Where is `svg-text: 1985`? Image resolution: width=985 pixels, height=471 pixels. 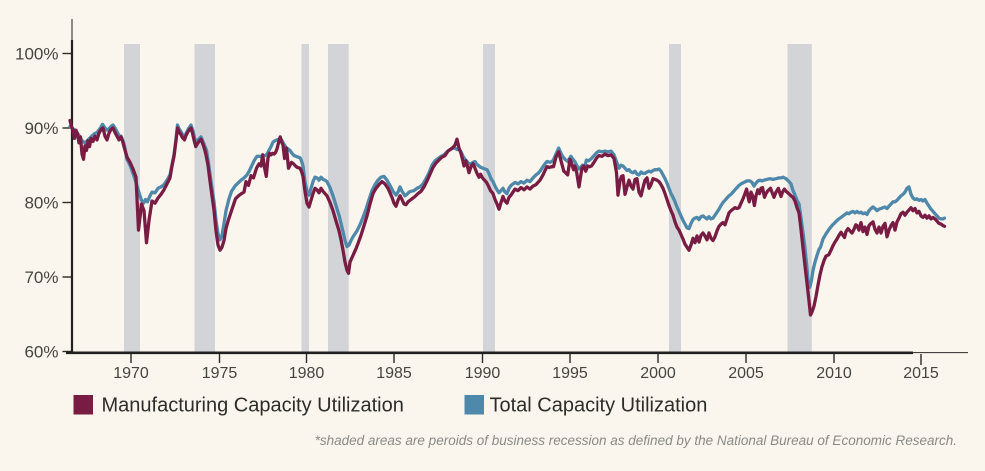
svg-text: 1985 is located at coordinates (394, 373).